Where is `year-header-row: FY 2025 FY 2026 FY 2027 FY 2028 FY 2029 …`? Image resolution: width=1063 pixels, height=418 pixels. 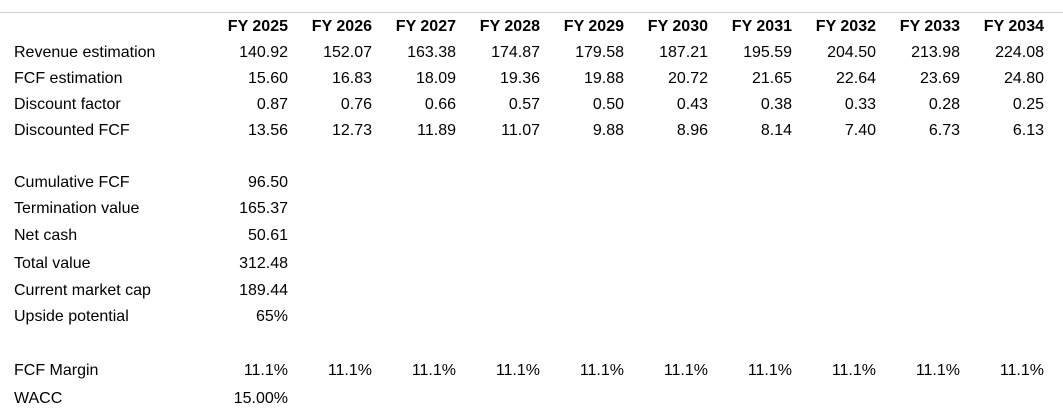
year-header-row: FY 2025 FY 2026 FY 2027 FY 2028 FY 2029 … is located at coordinates (531, 27).